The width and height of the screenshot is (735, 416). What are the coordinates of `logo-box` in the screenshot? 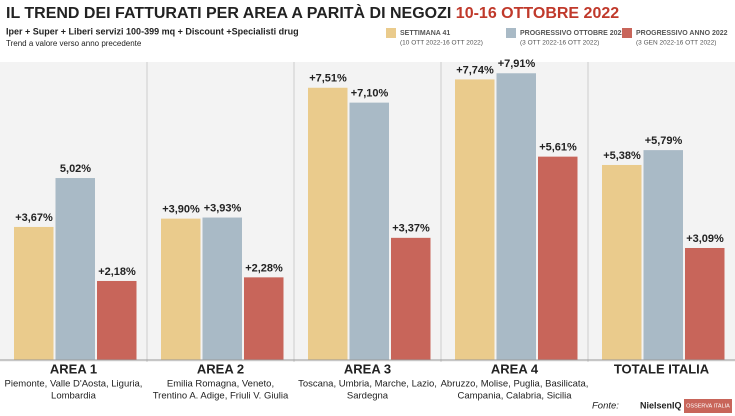 It's located at (708, 406).